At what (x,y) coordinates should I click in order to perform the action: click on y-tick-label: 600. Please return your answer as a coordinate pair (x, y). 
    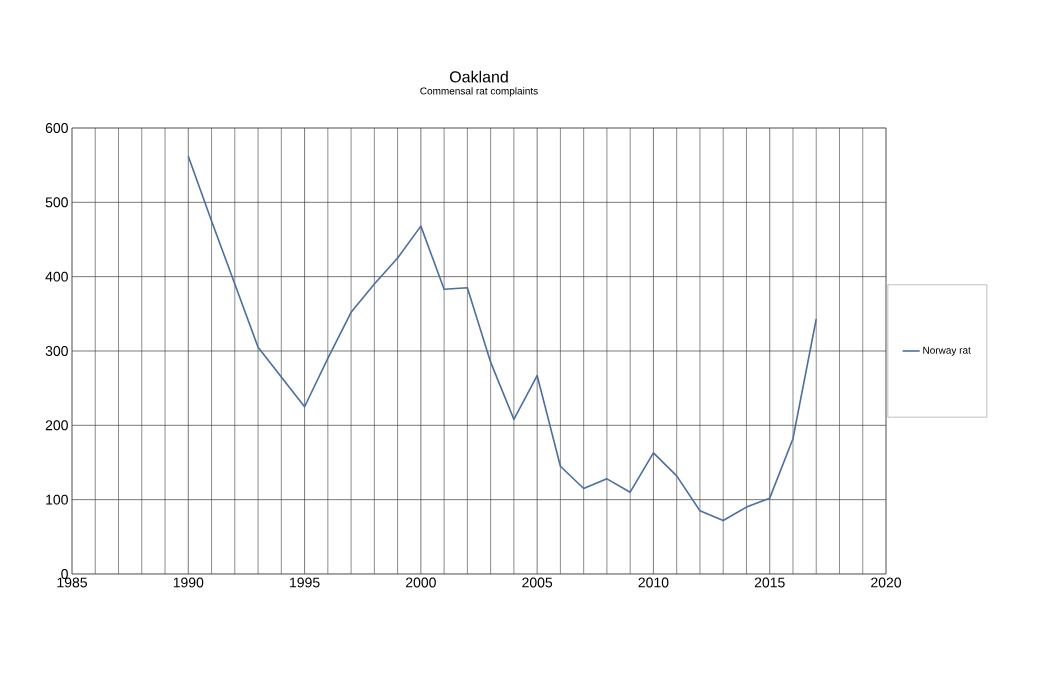
    Looking at the image, I should click on (56, 128).